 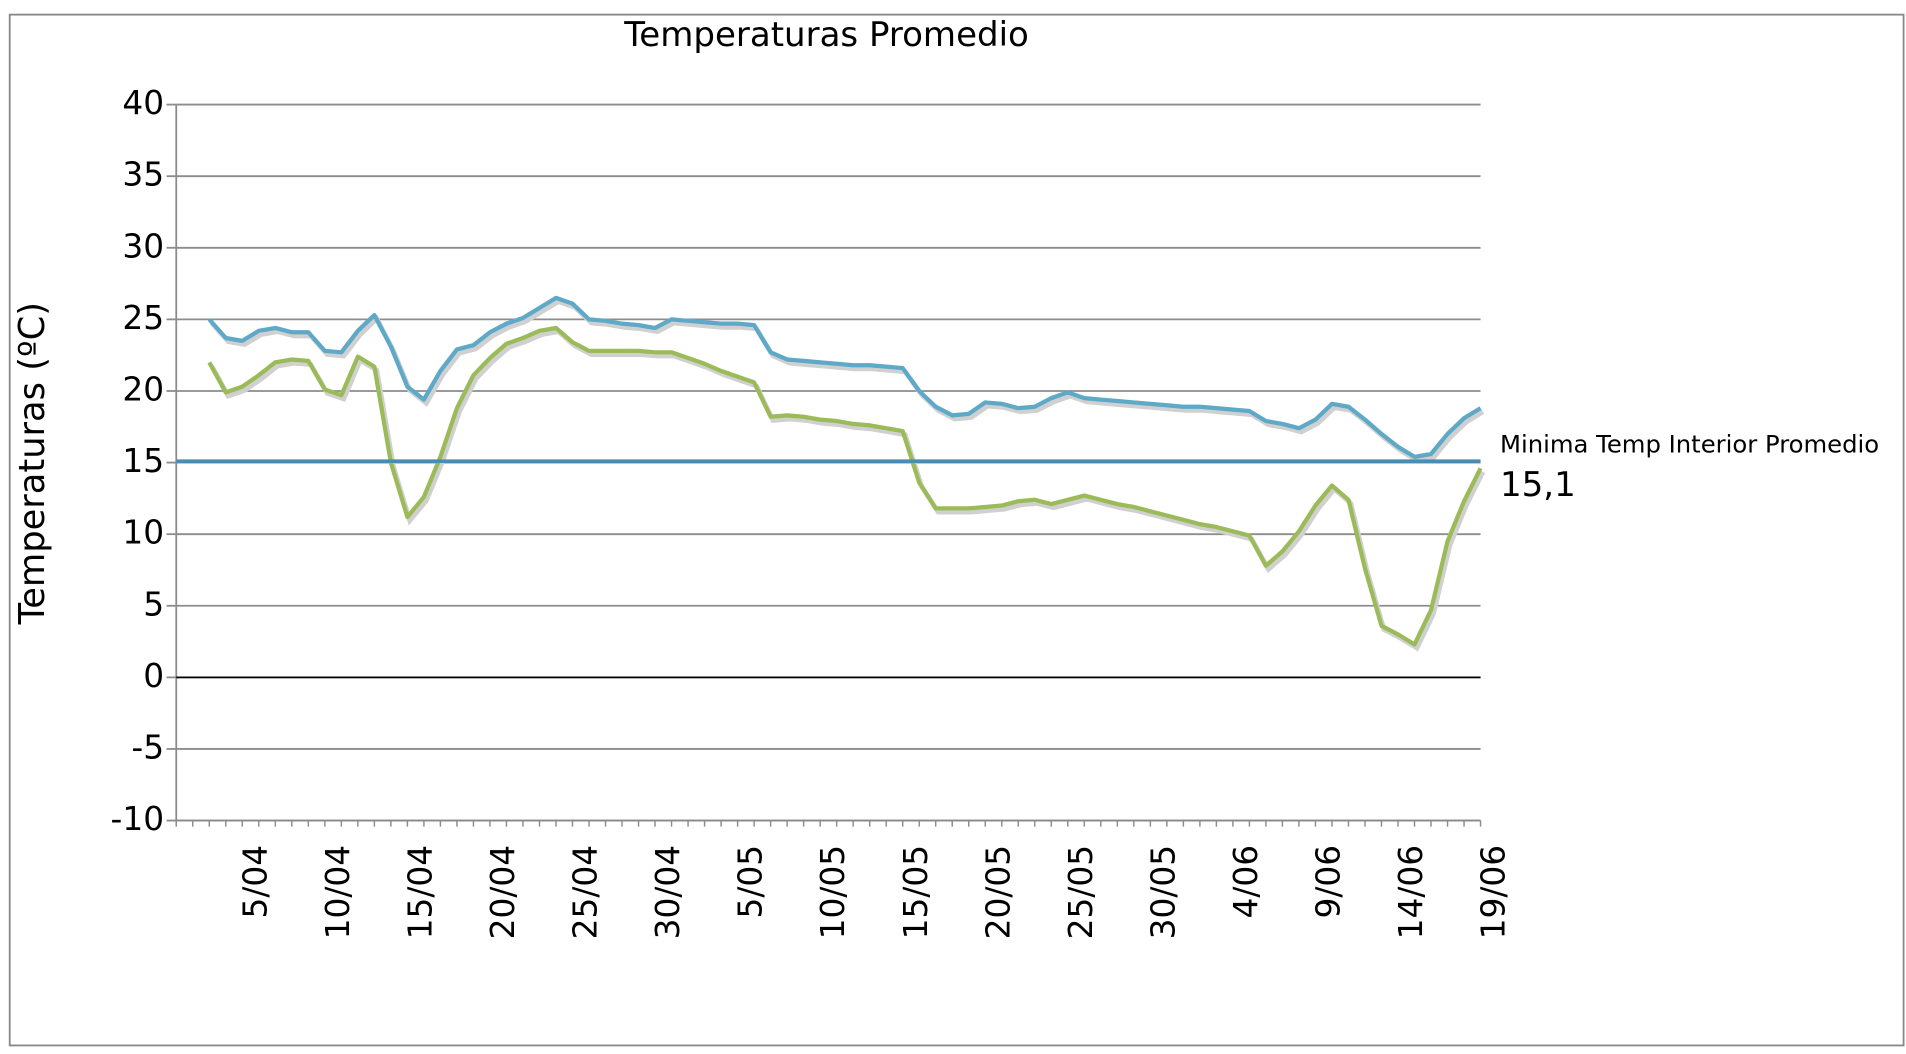 What do you see at coordinates (153, 676) in the screenshot?
I see `y-tick-label: 0` at bounding box center [153, 676].